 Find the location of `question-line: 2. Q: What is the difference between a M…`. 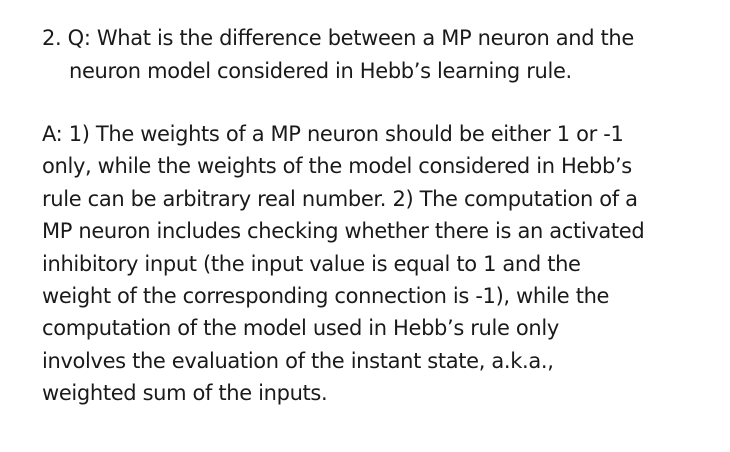

question-line: 2. Q: What is the difference between a M… is located at coordinates (338, 38).